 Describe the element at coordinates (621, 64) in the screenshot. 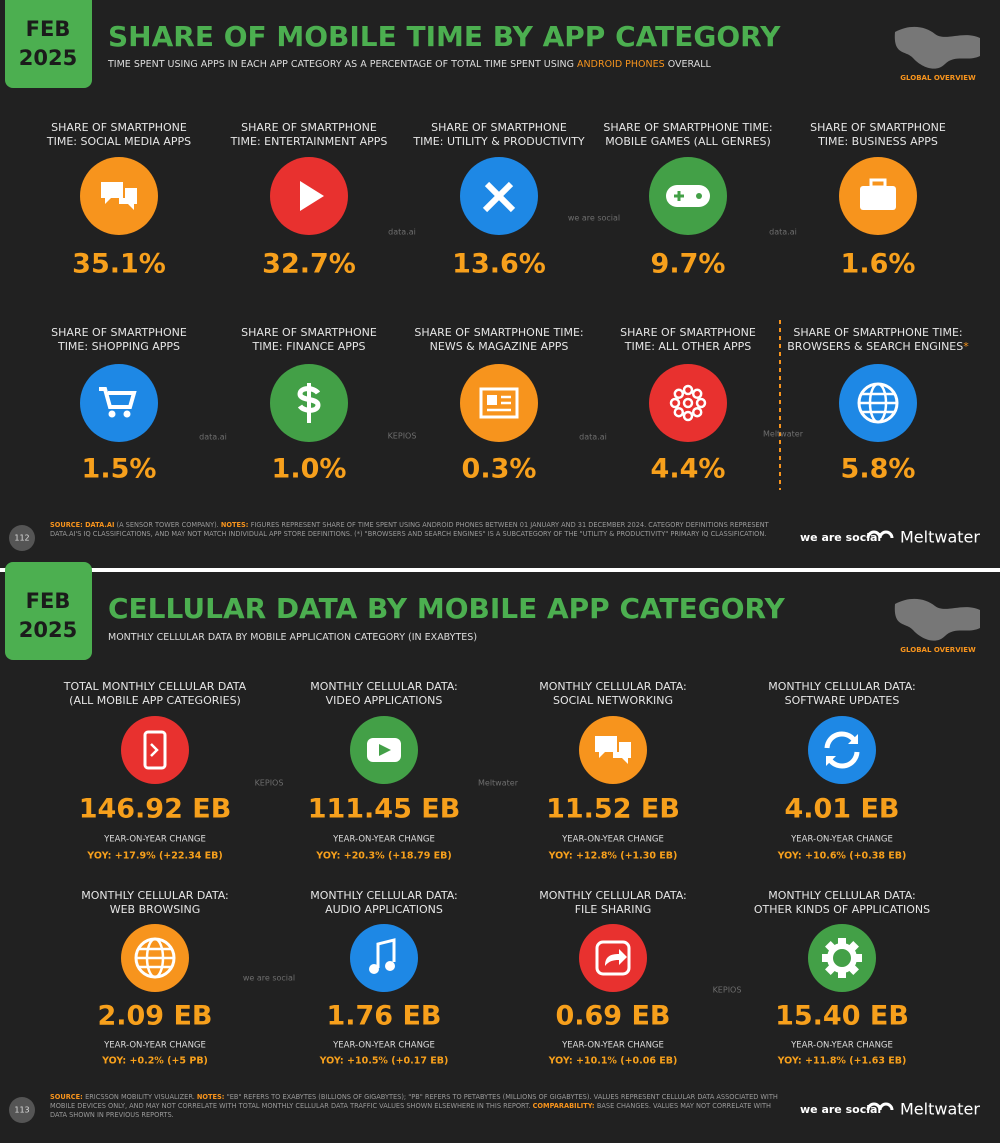

I see `subtitle-part: ANDROID PHONES` at that location.